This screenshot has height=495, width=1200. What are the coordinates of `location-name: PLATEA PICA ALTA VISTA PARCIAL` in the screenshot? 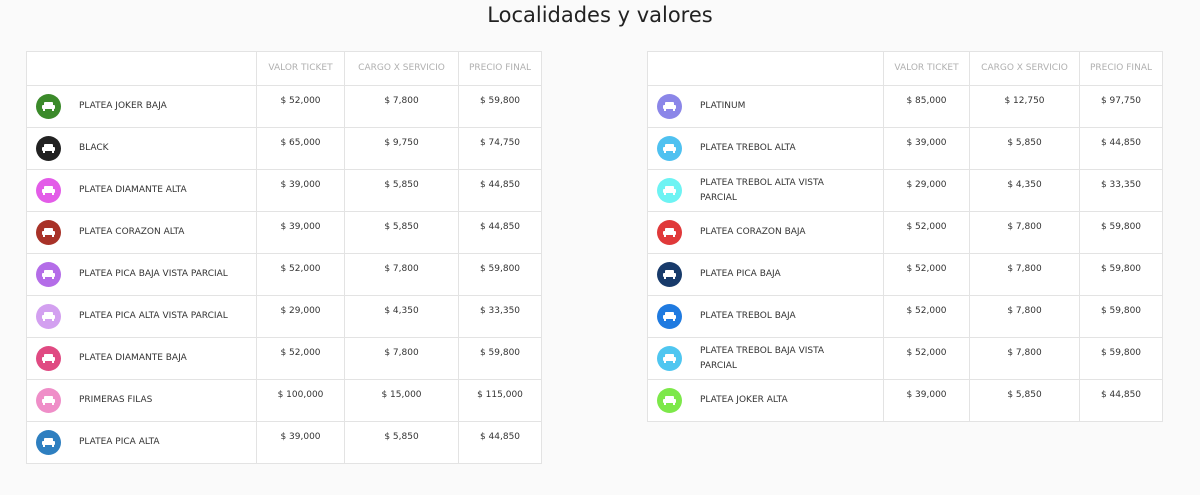 It's located at (153, 316).